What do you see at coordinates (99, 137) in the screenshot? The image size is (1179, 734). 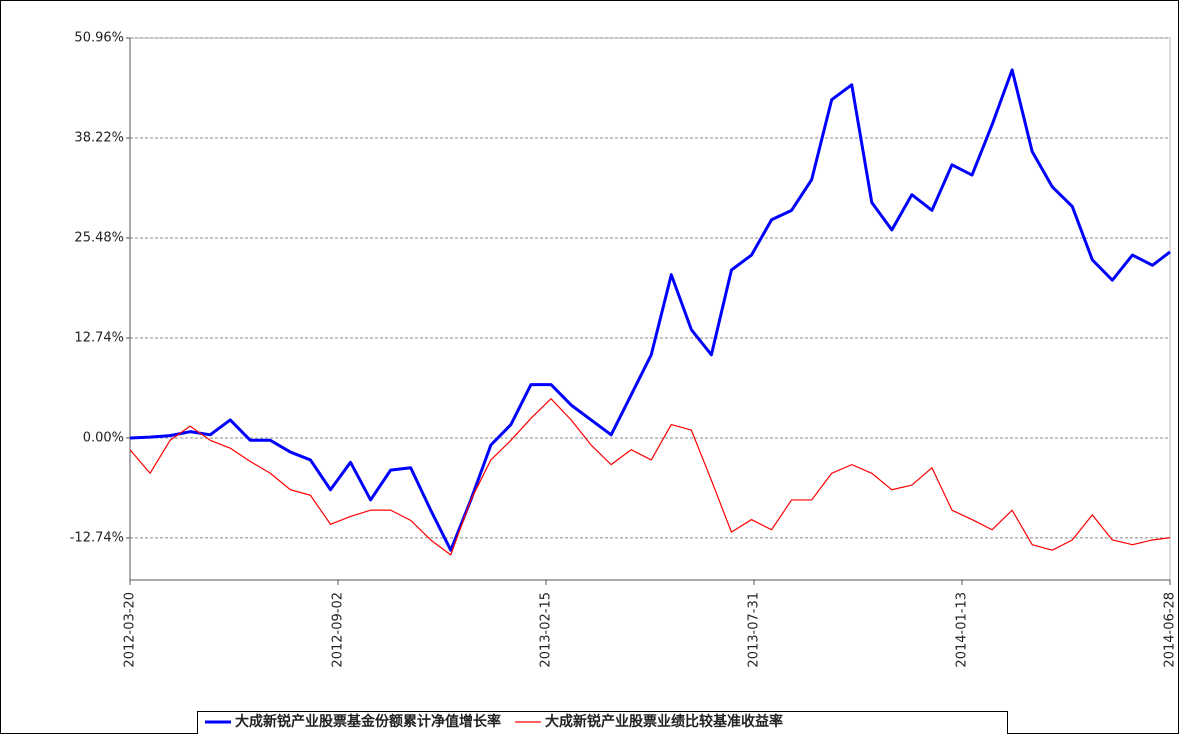 I see `y-tick-label: 38.22%` at bounding box center [99, 137].